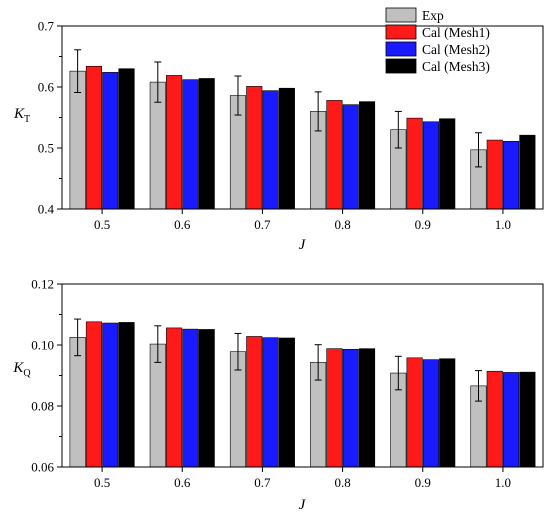 This screenshot has width=550, height=520. Describe the element at coordinates (46, 209) in the screenshot. I see `y-tick-label: 0.4` at that location.